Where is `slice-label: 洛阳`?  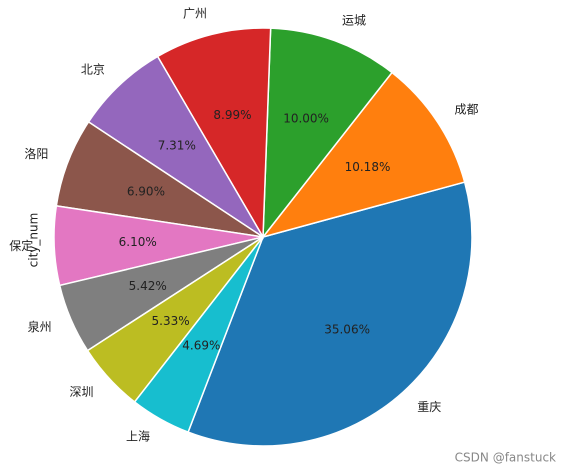
slice-label: 洛阳 is located at coordinates (36, 153).